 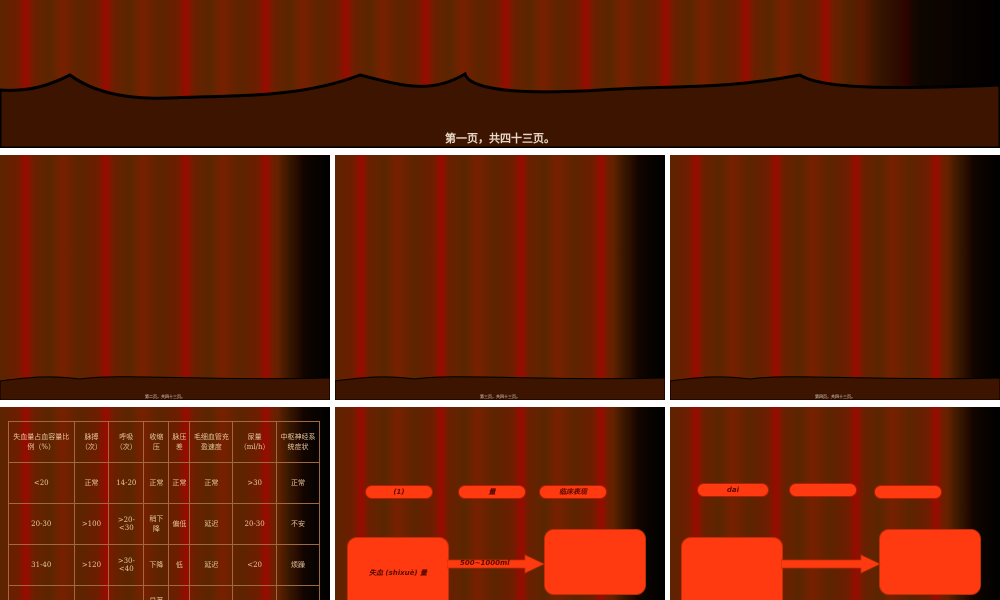 What do you see at coordinates (156, 565) in the screenshot?
I see `table-cell: 下降` at bounding box center [156, 565].